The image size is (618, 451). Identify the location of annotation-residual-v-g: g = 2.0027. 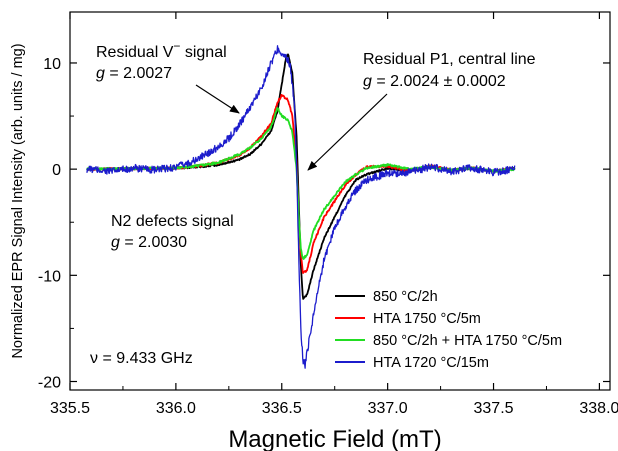
(134, 73).